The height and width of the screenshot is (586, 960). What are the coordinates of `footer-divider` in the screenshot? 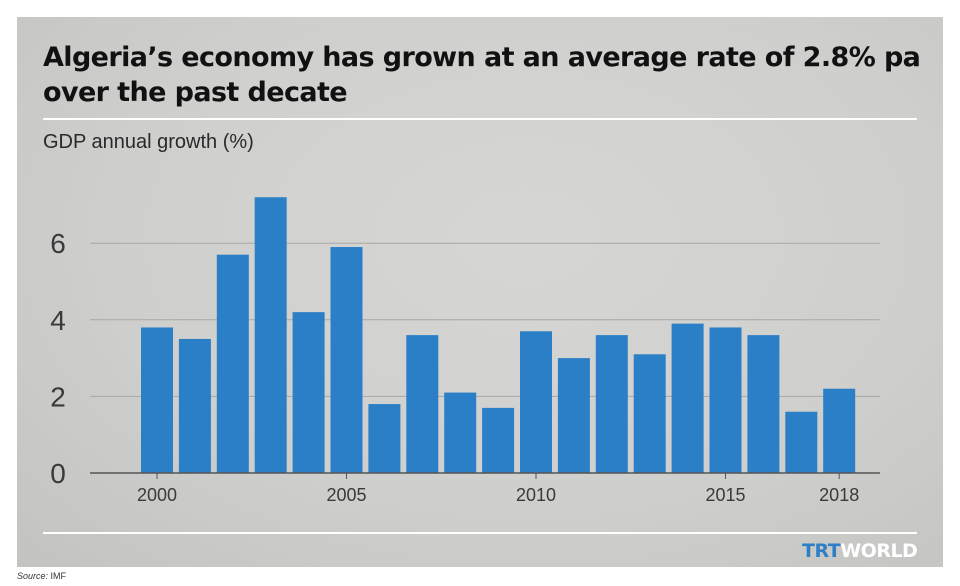 It's located at (480, 533).